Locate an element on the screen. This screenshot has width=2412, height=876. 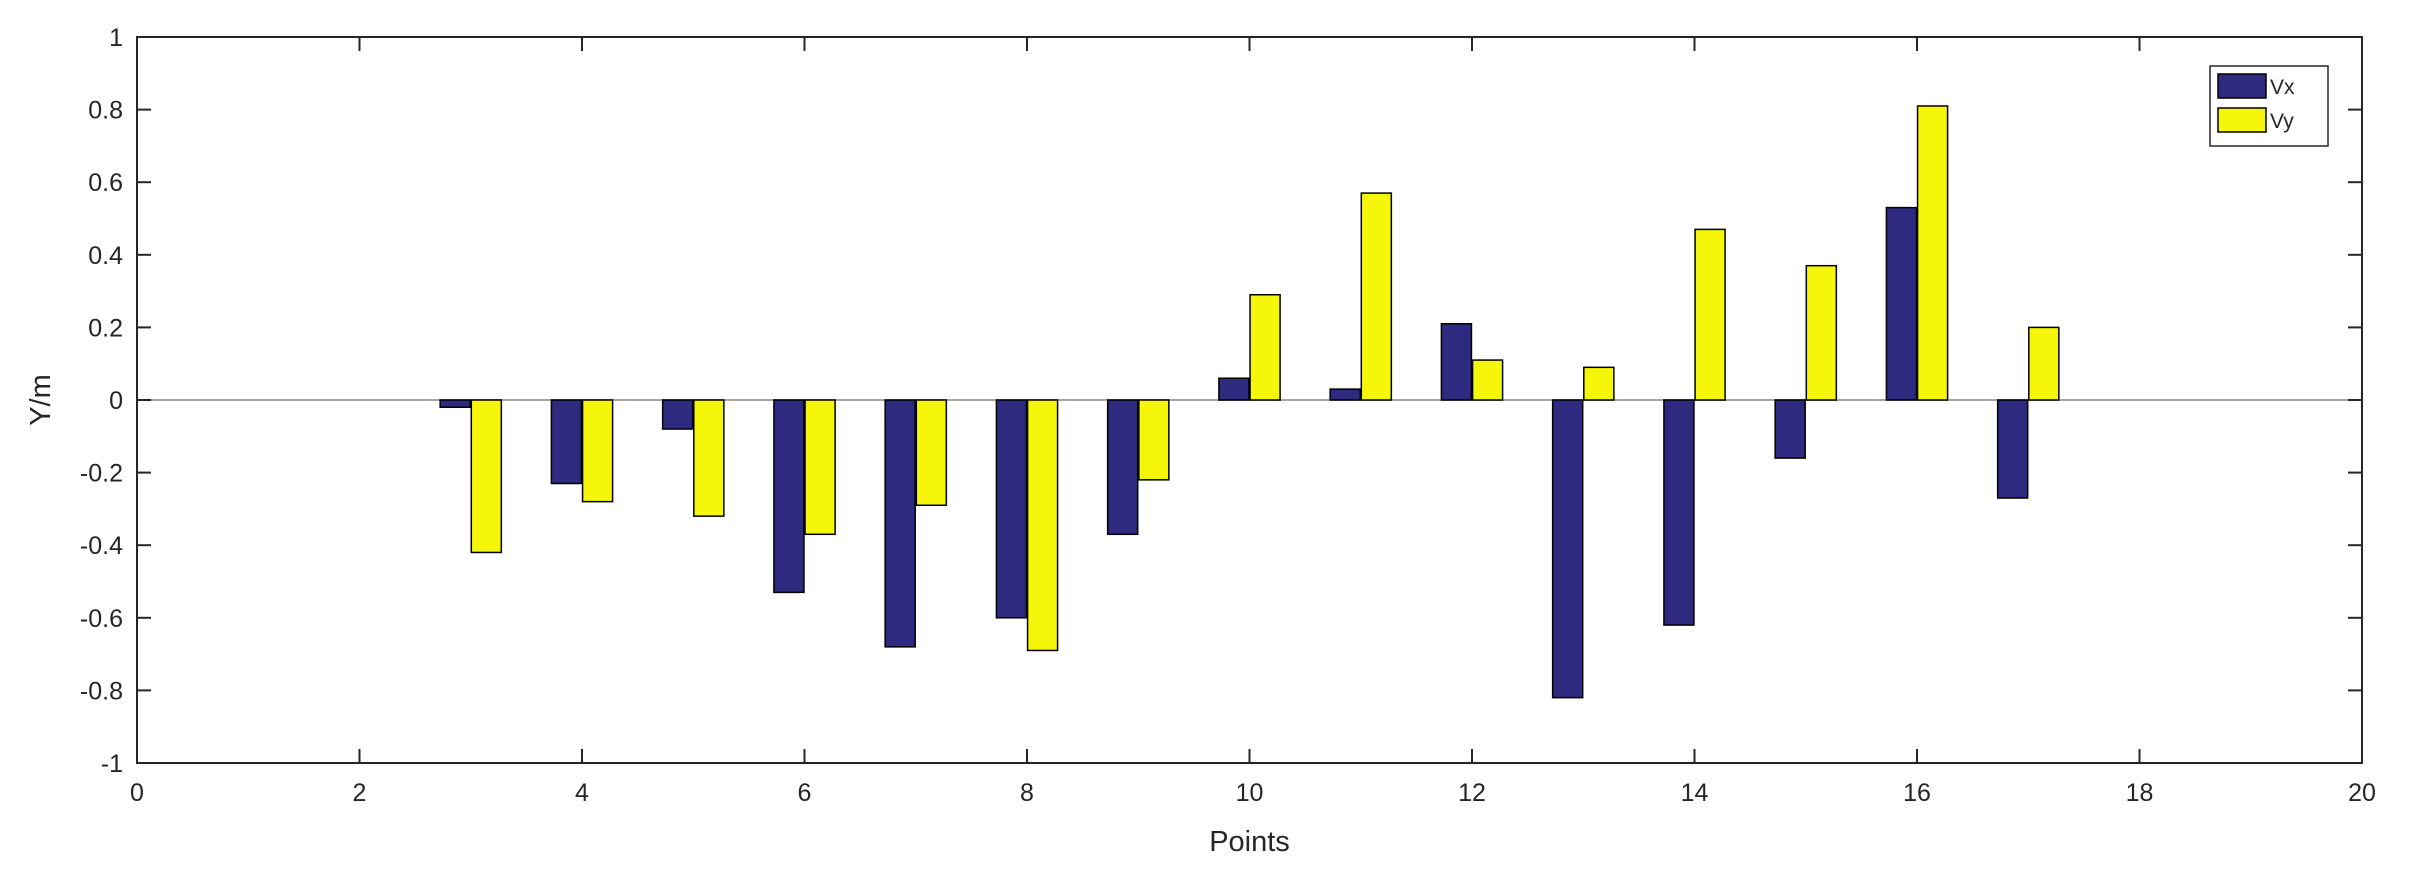
x-axis-title: Points is located at coordinates (1249, 842).